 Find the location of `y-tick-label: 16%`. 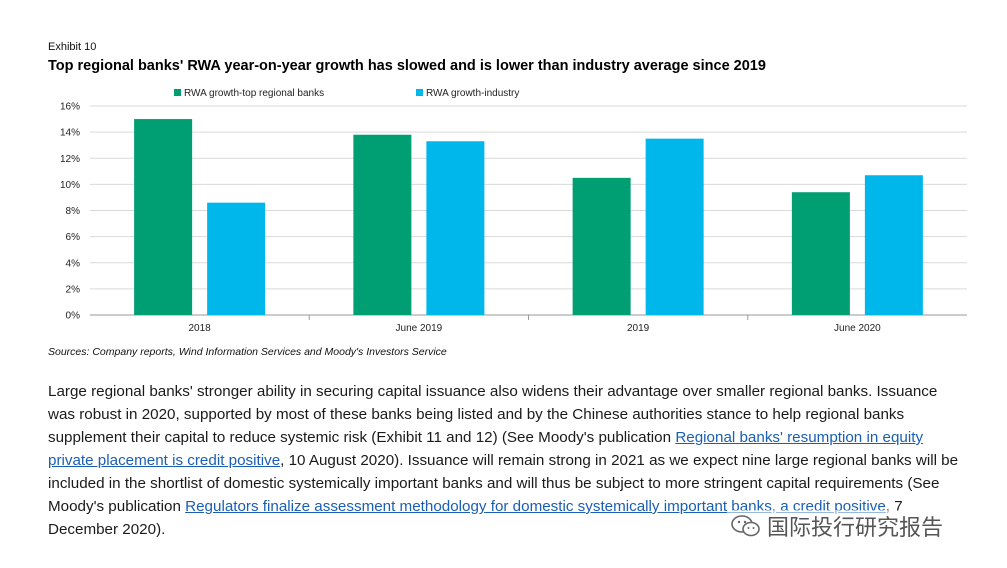

y-tick-label: 16% is located at coordinates (70, 107).